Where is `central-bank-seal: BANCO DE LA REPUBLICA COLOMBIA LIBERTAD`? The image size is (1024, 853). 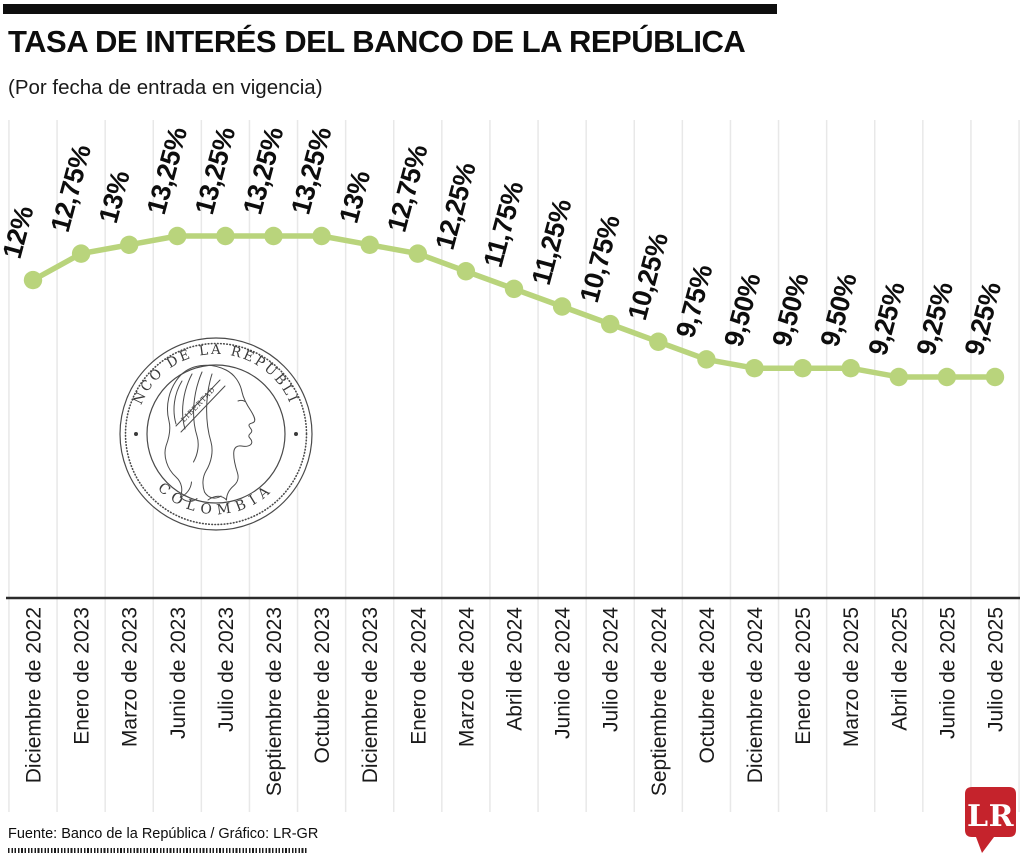
central-bank-seal: BANCO DE LA REPUBLICA COLOMBIA LIBERTAD is located at coordinates (214, 432).